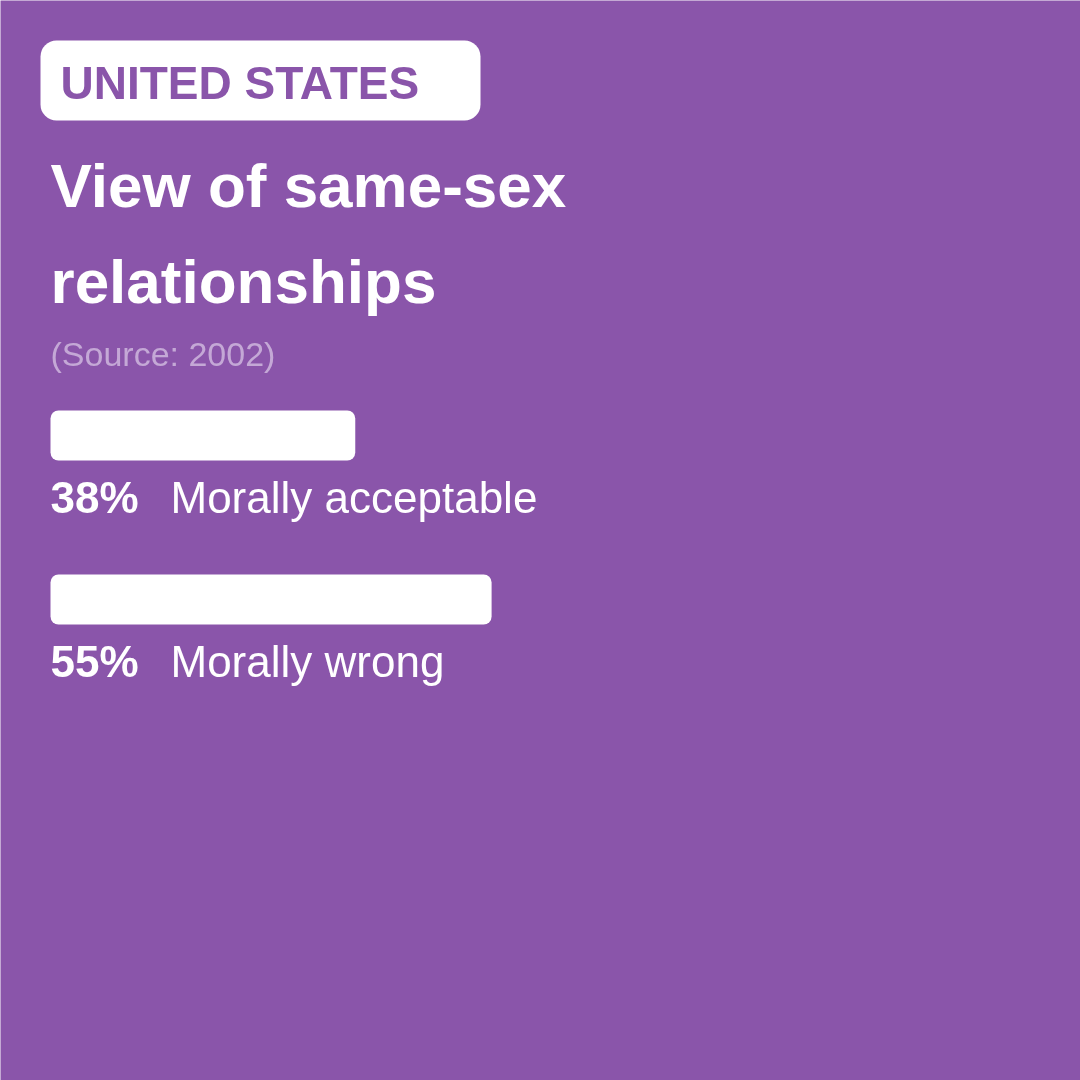  What do you see at coordinates (163, 353) in the screenshot?
I see `text: (Source: 2002)` at bounding box center [163, 353].